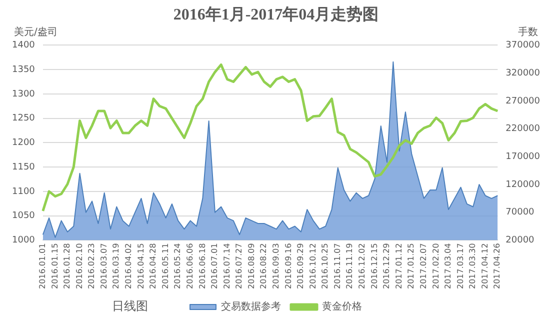 Image resolution: width=554 pixels, height=324 pixels. What do you see at coordinates (325, 266) in the screenshot?
I see `x-tick-label: 2016.10.25` at bounding box center [325, 266].